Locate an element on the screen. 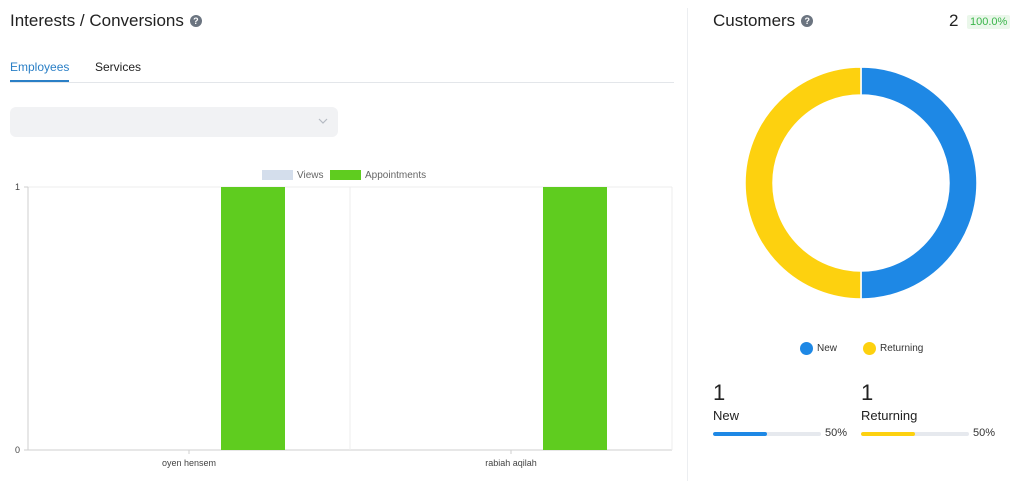 The height and width of the screenshot is (481, 1024). customers-percent-badge: 100.0% is located at coordinates (989, 22).